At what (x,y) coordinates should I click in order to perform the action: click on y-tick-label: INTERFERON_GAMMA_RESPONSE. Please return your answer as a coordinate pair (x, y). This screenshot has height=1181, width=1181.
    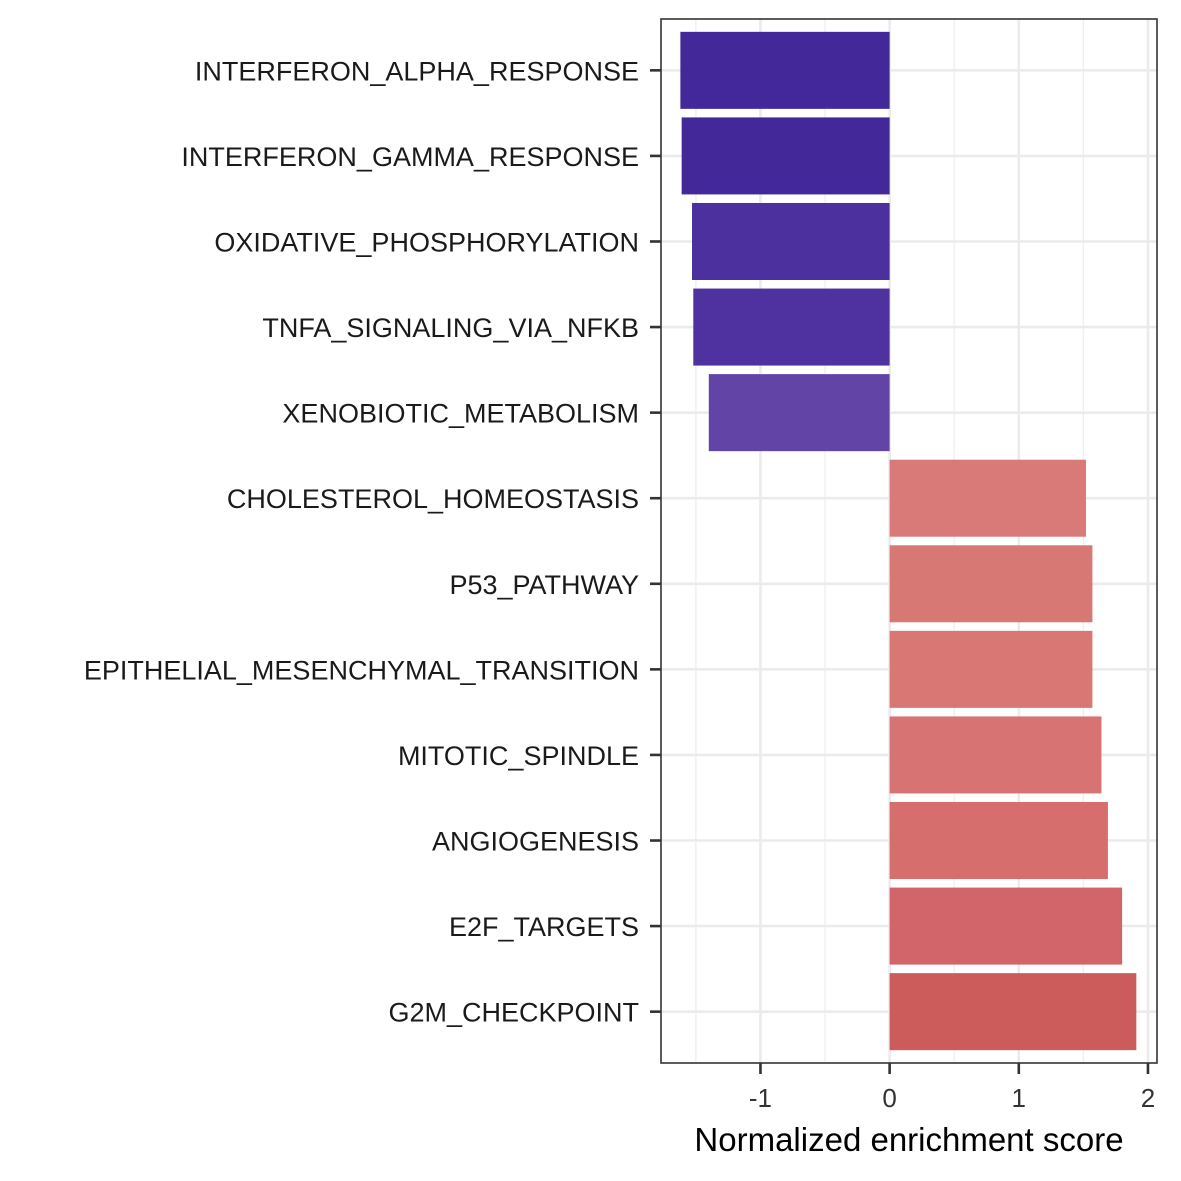
    Looking at the image, I should click on (410, 157).